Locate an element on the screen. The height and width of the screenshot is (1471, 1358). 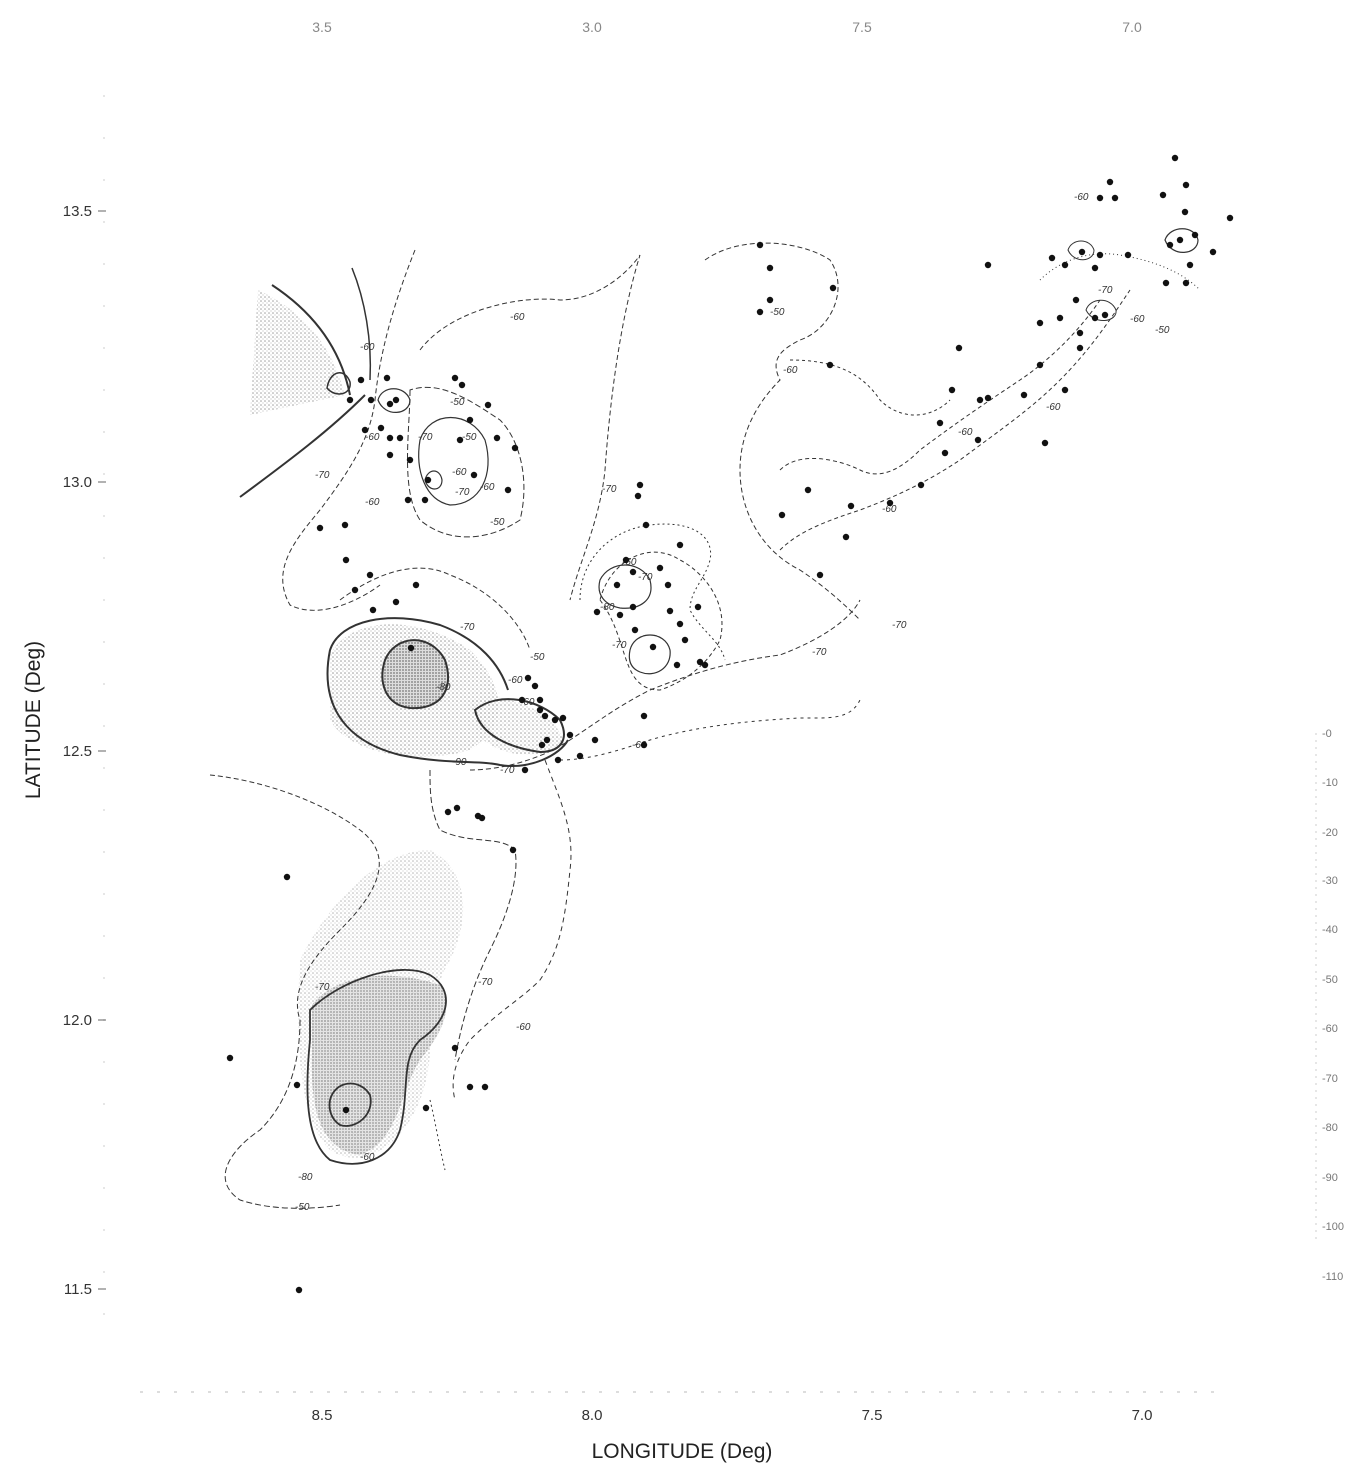
contour-north-loop is located at coordinates (530, 427).